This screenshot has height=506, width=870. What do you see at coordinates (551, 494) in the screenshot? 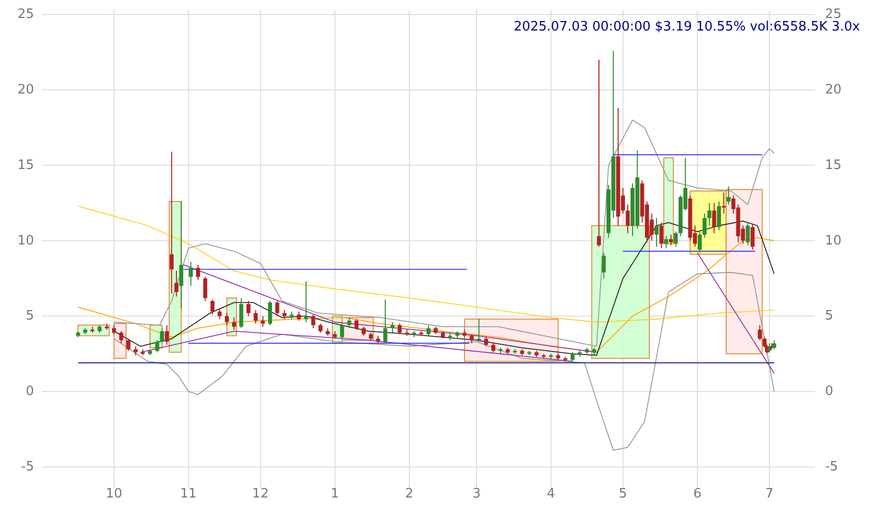
I see `x-tick-label: 4` at bounding box center [551, 494].